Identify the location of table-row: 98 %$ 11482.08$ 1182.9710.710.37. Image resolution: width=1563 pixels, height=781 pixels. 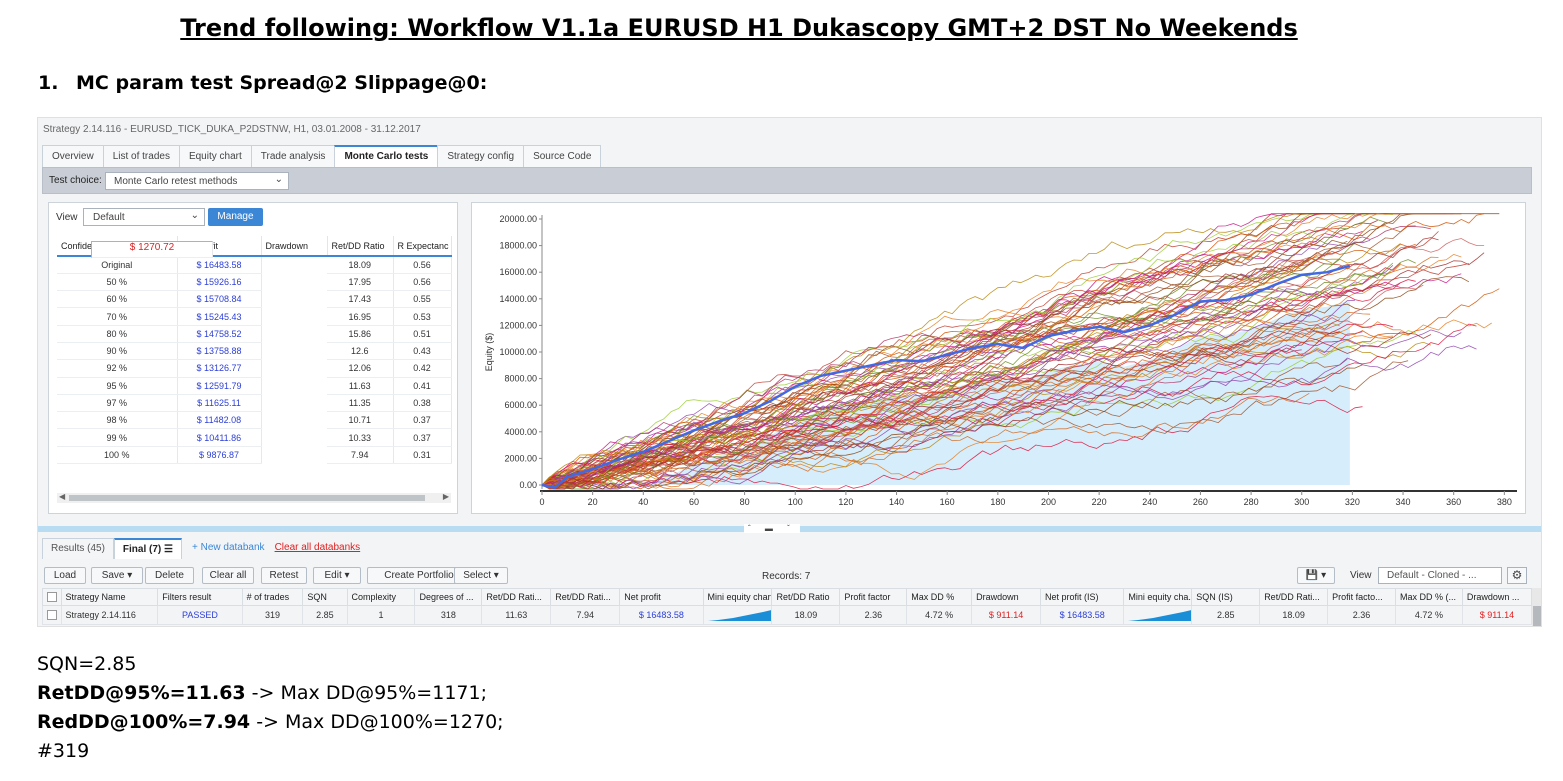
(254, 335).